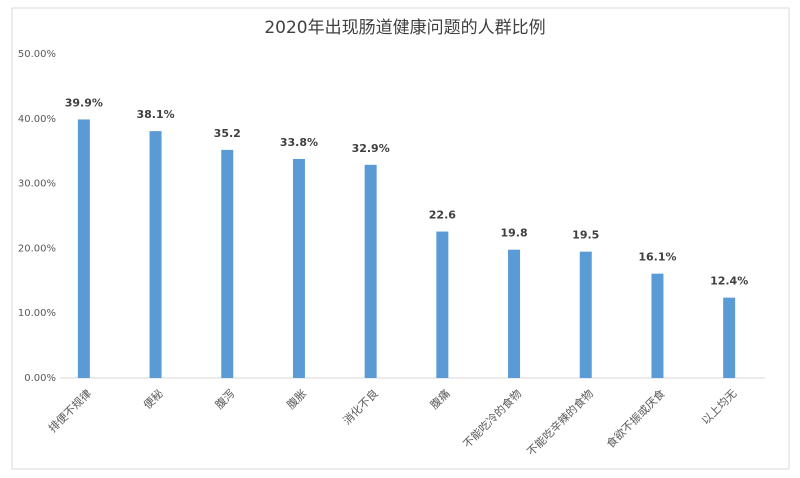  I want to click on value-label: 39.9%, so click(84, 102).